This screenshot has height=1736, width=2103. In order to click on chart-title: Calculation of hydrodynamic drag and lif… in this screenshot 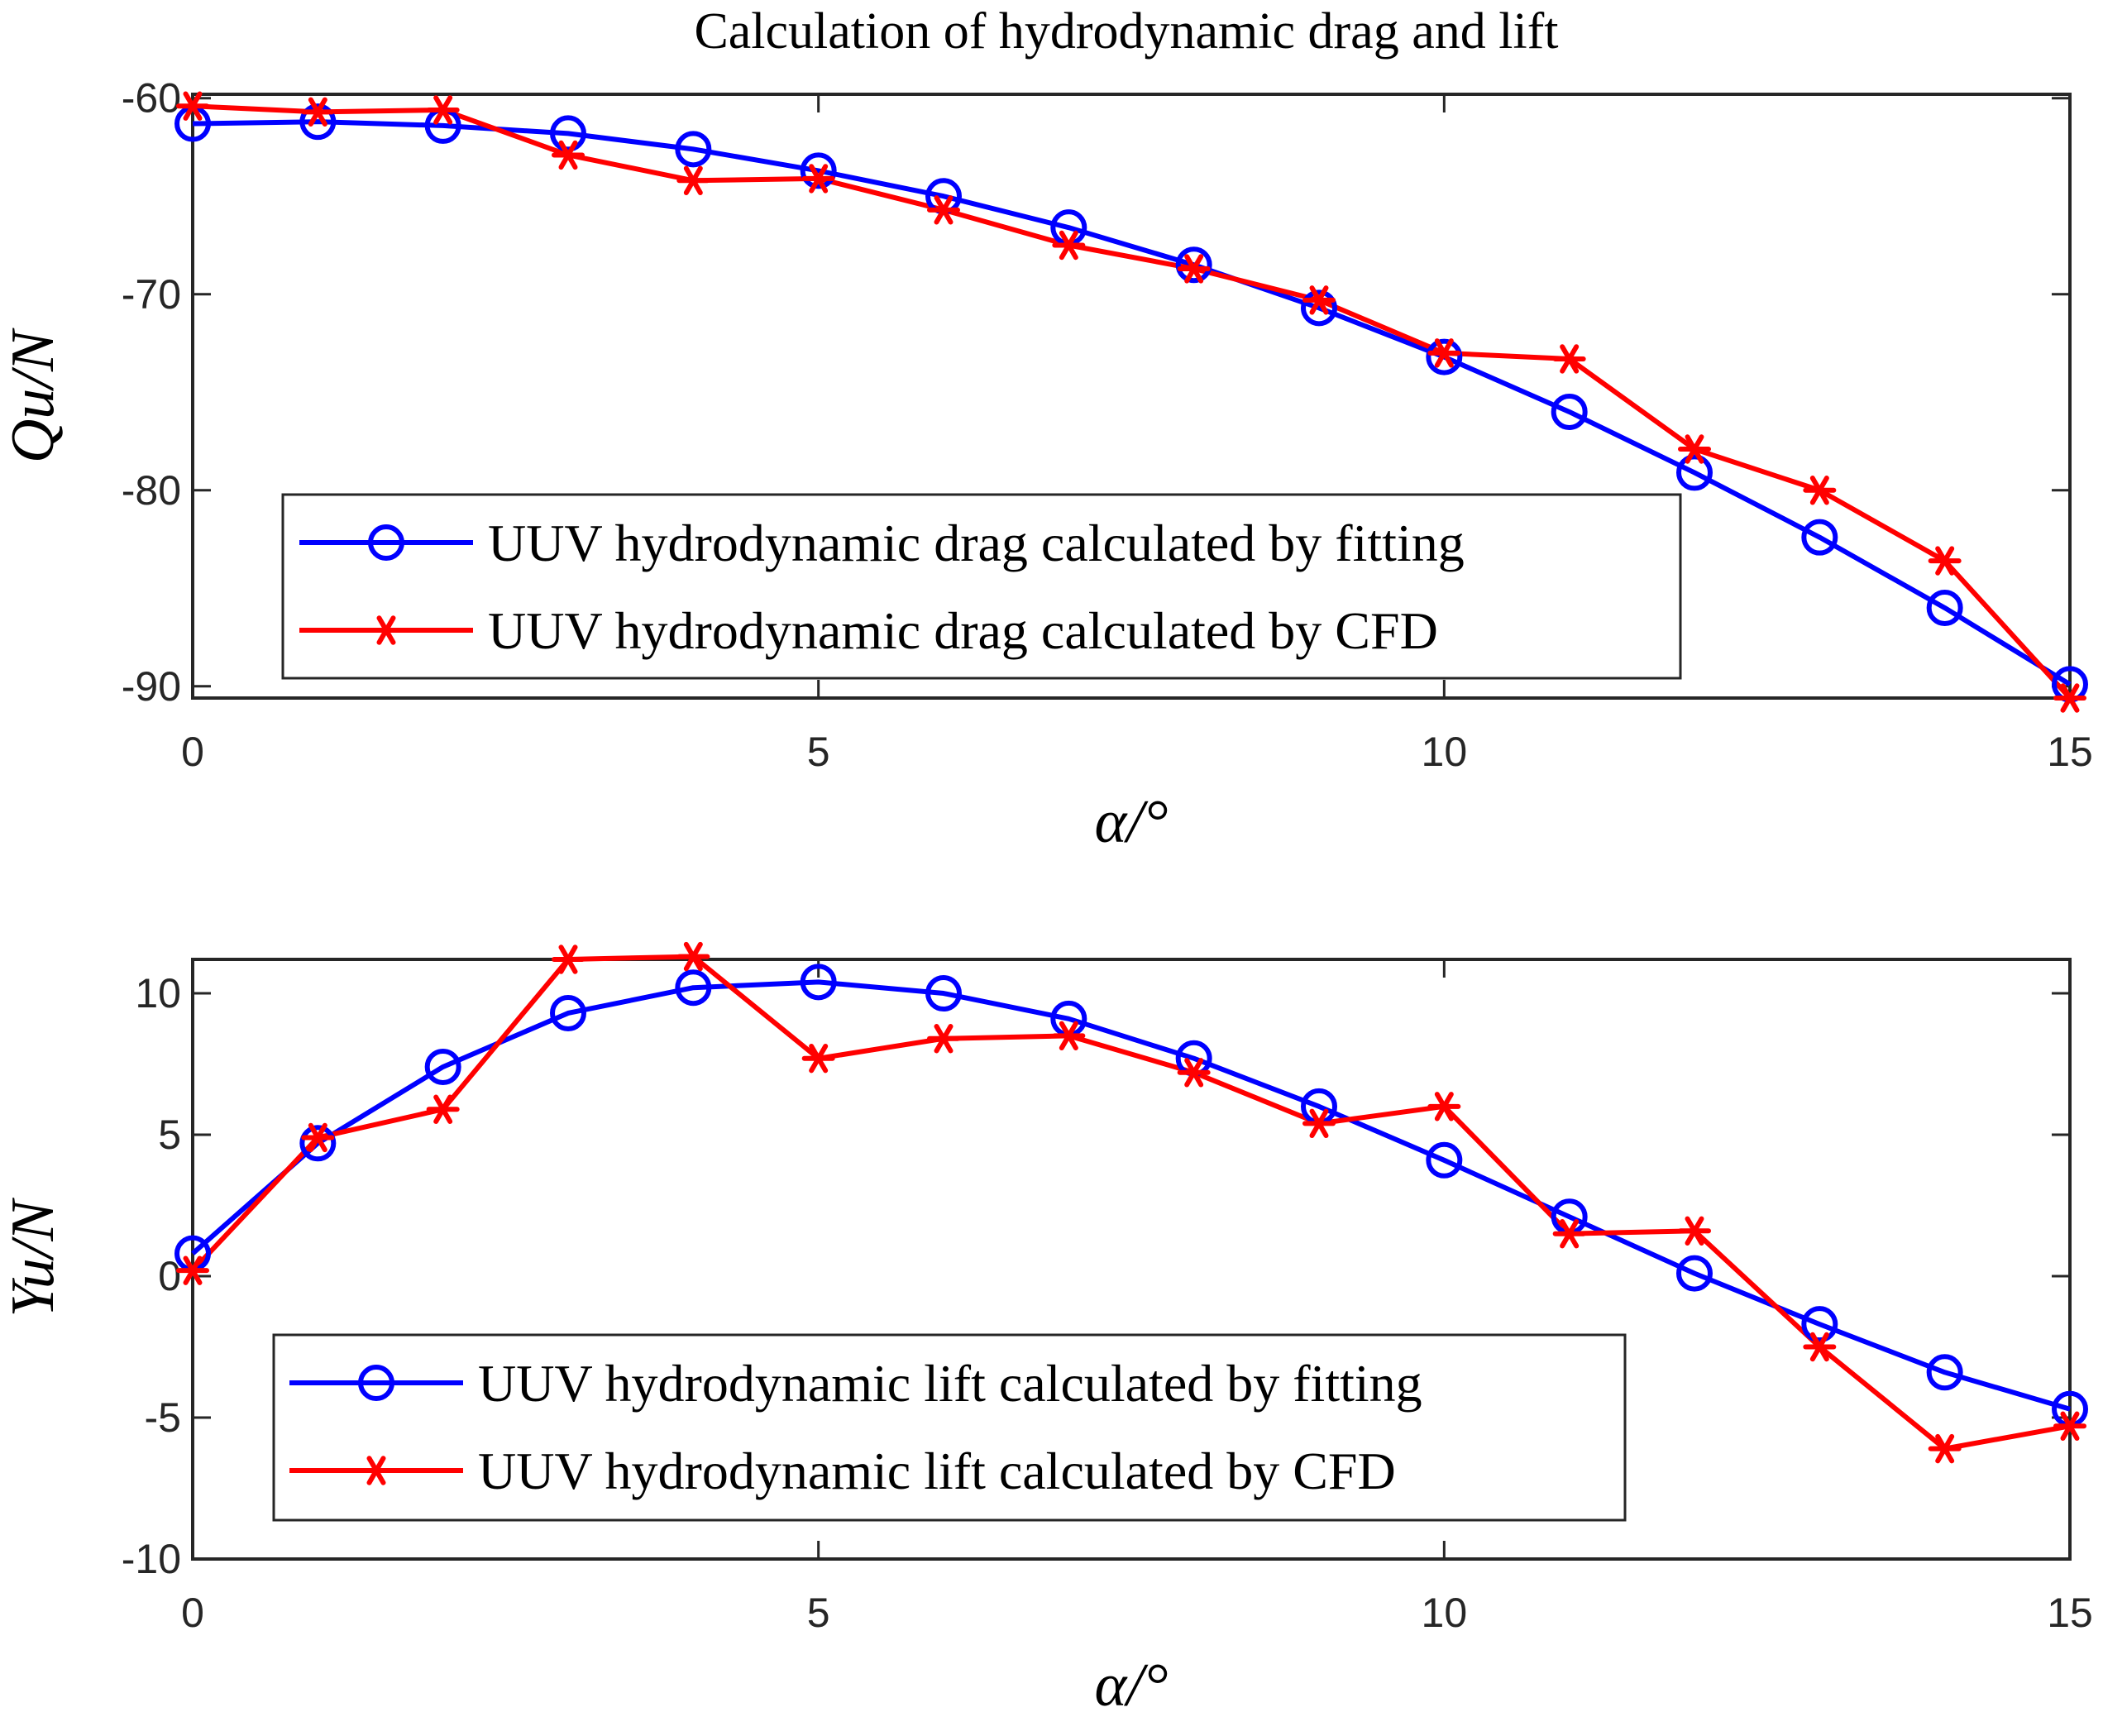, I will do `click(1126, 31)`.